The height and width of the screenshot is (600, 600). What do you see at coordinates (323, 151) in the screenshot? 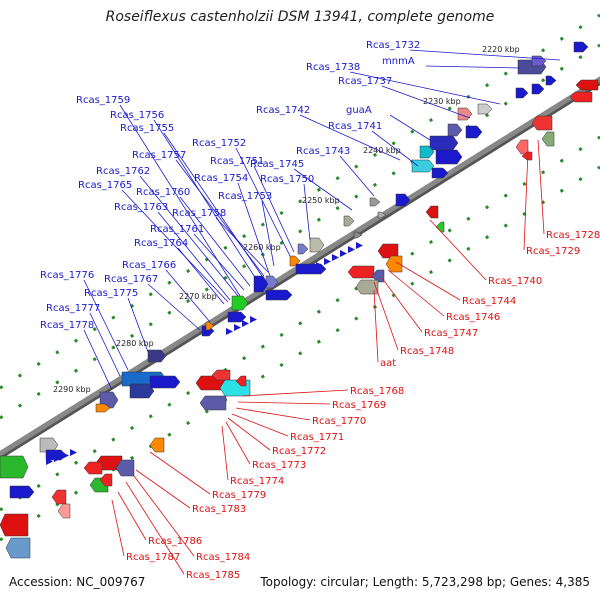
I see `forward-label-Rcas_1743: Rcas_1743` at bounding box center [323, 151].